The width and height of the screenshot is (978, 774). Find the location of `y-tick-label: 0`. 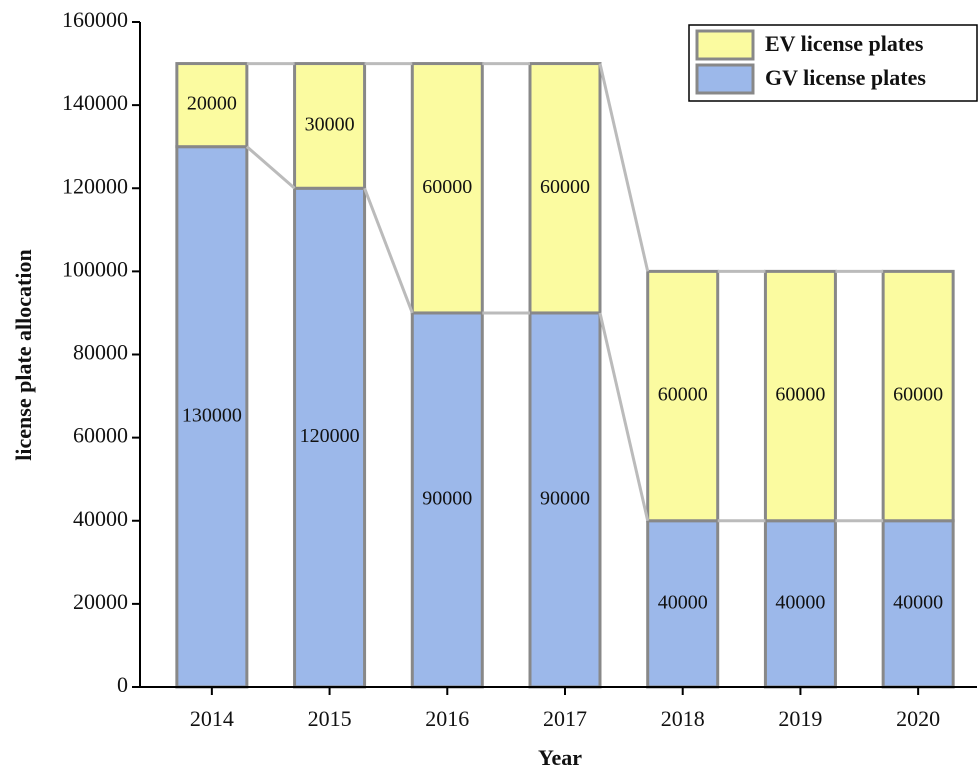

y-tick-label: 0 is located at coordinates (122, 684).